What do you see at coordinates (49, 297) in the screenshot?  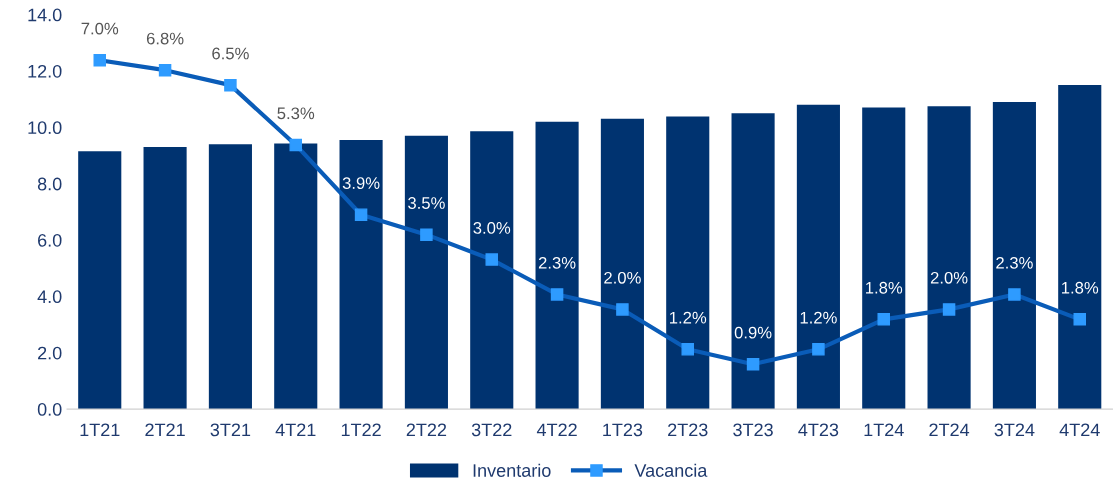 I see `y-tick-label: 4.0` at bounding box center [49, 297].